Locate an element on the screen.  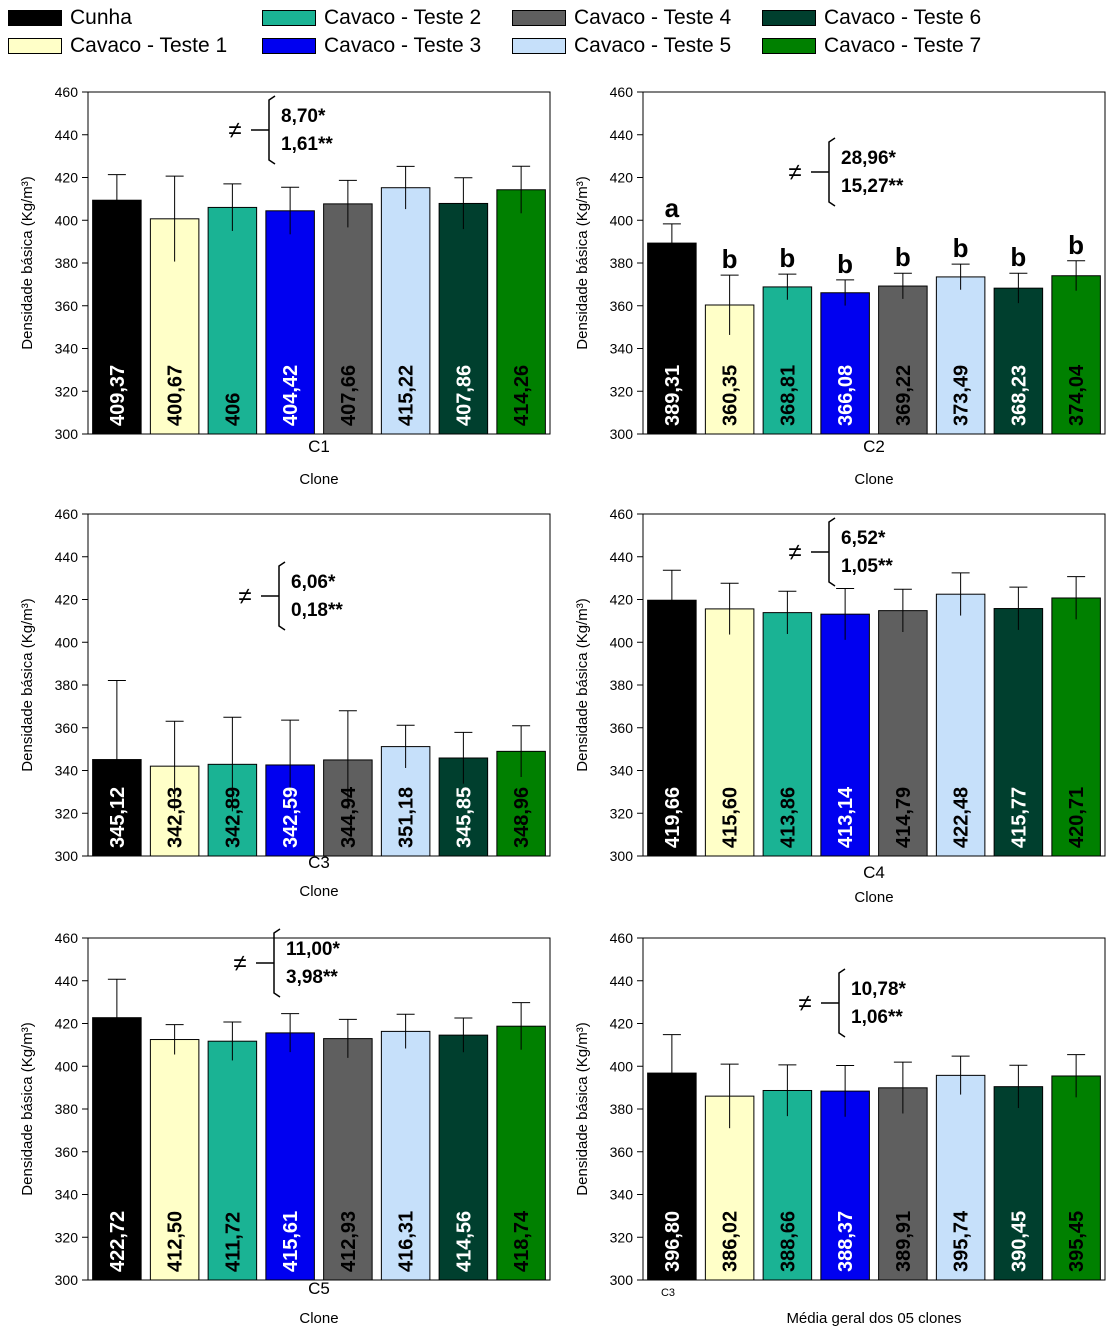
bar-group: 415,60 is located at coordinates (729, 719).